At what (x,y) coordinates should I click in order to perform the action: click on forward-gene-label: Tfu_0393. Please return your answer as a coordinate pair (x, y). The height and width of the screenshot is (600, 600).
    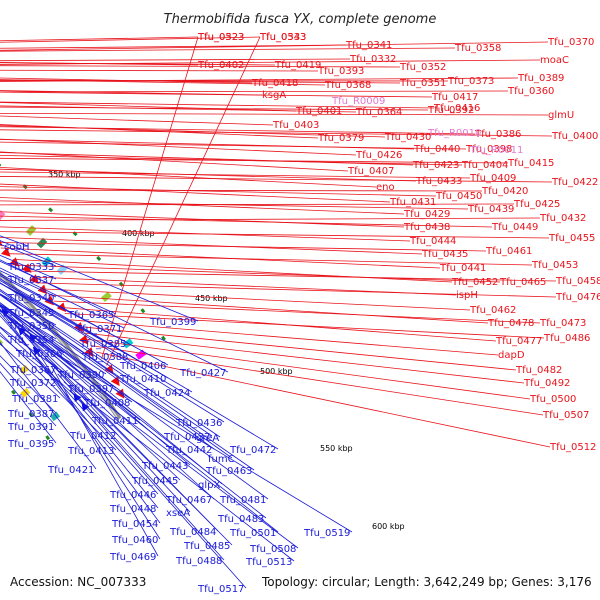
    Looking at the image, I should click on (340, 71).